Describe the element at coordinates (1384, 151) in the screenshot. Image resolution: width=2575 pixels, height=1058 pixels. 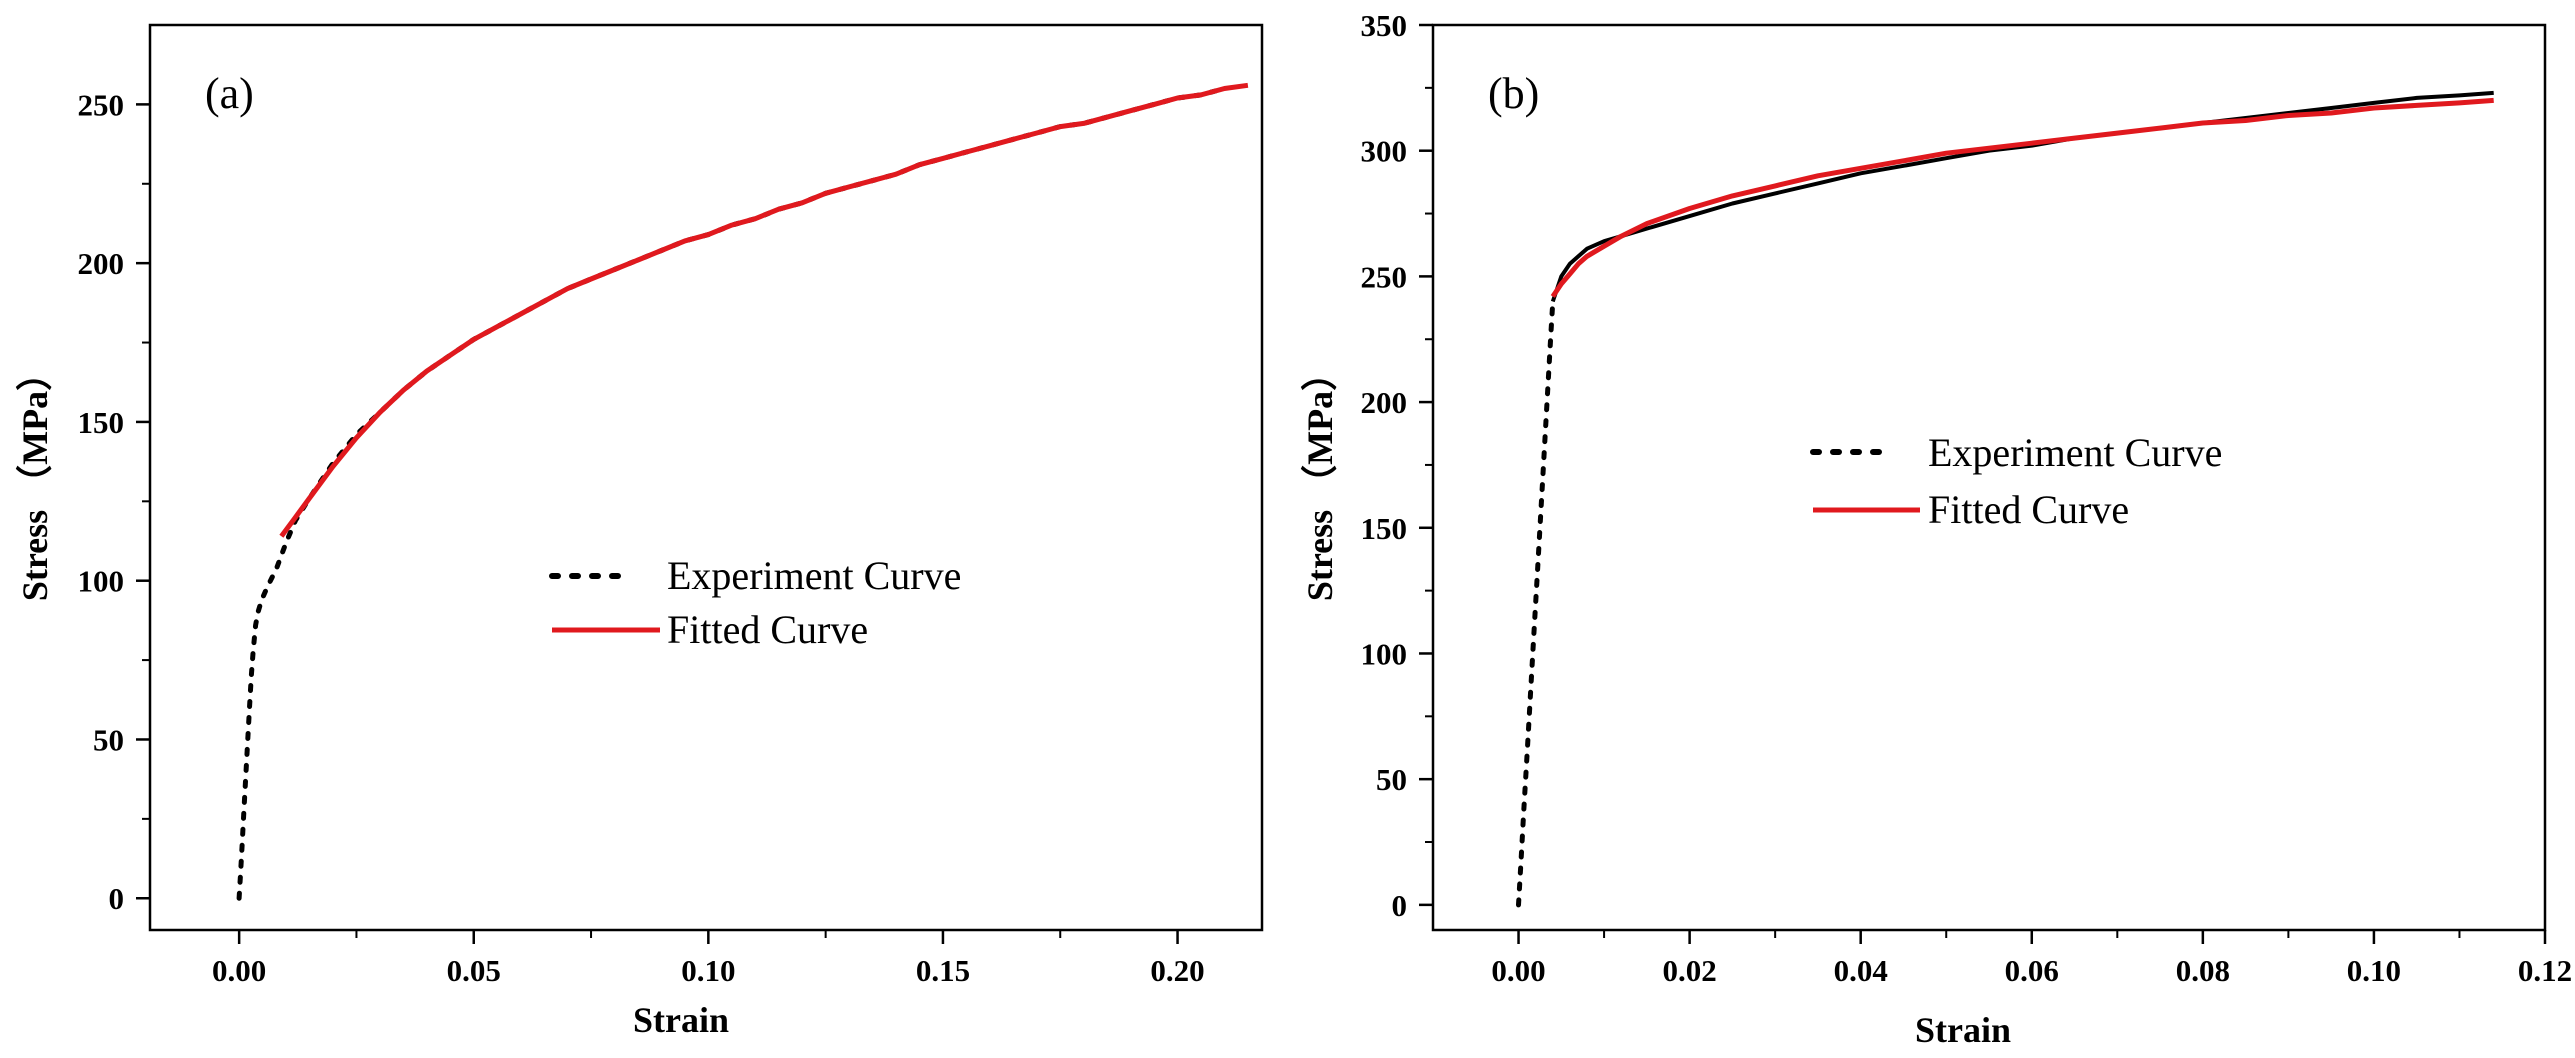
I see `y-tick-label: 300` at that location.